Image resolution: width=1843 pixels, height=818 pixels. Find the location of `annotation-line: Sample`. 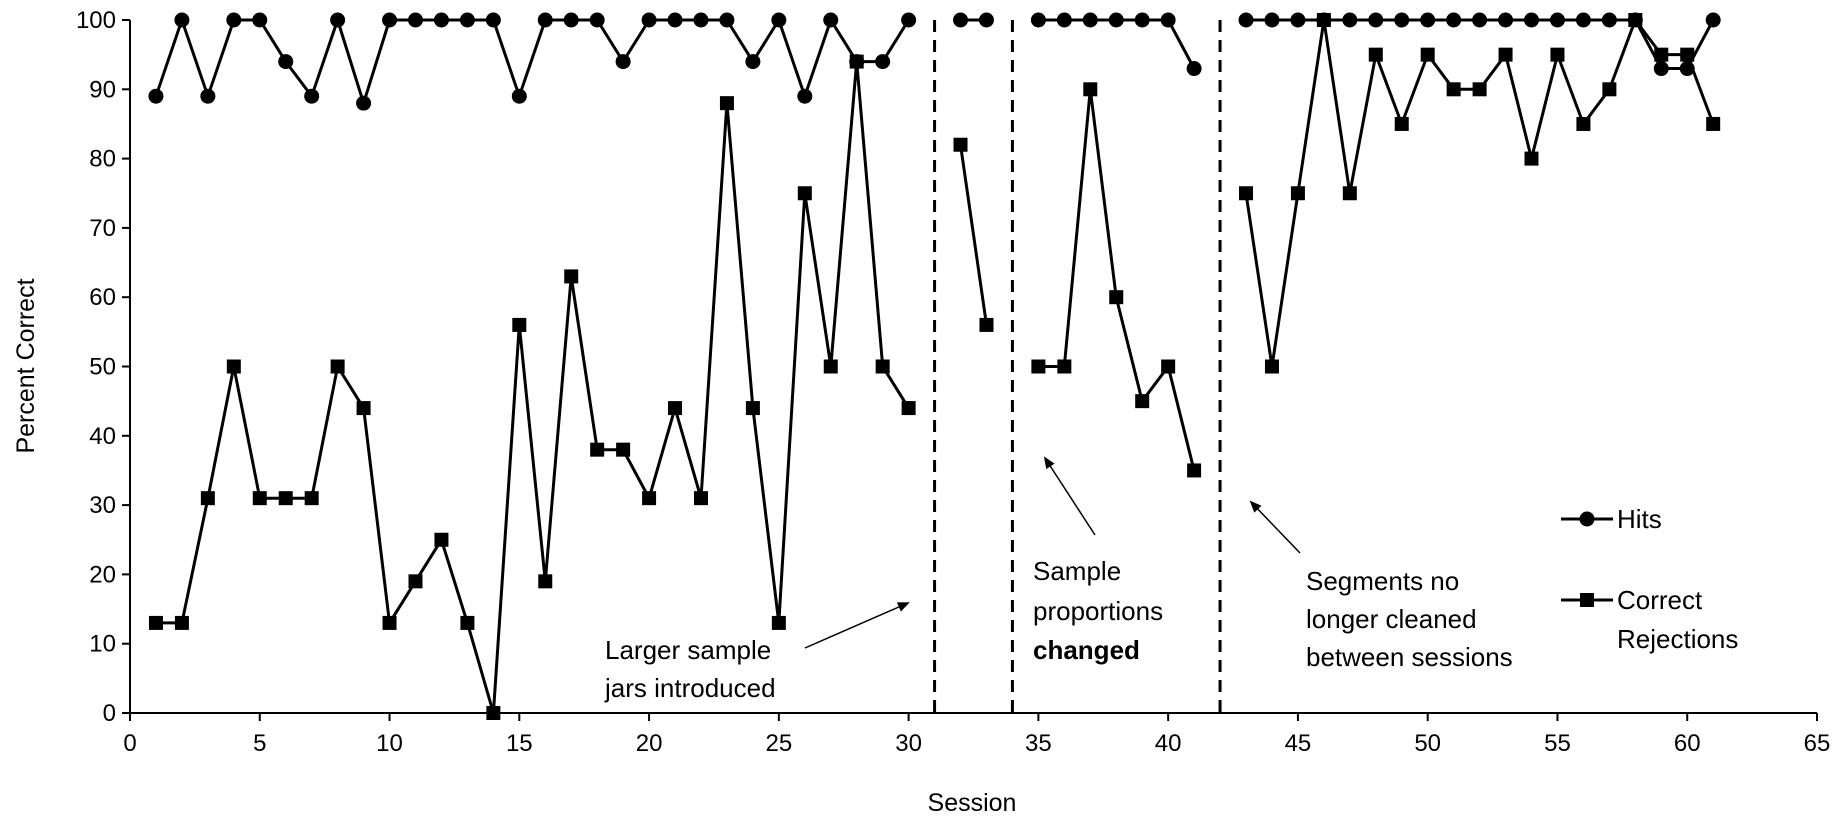

annotation-line: Sample is located at coordinates (1077, 571).